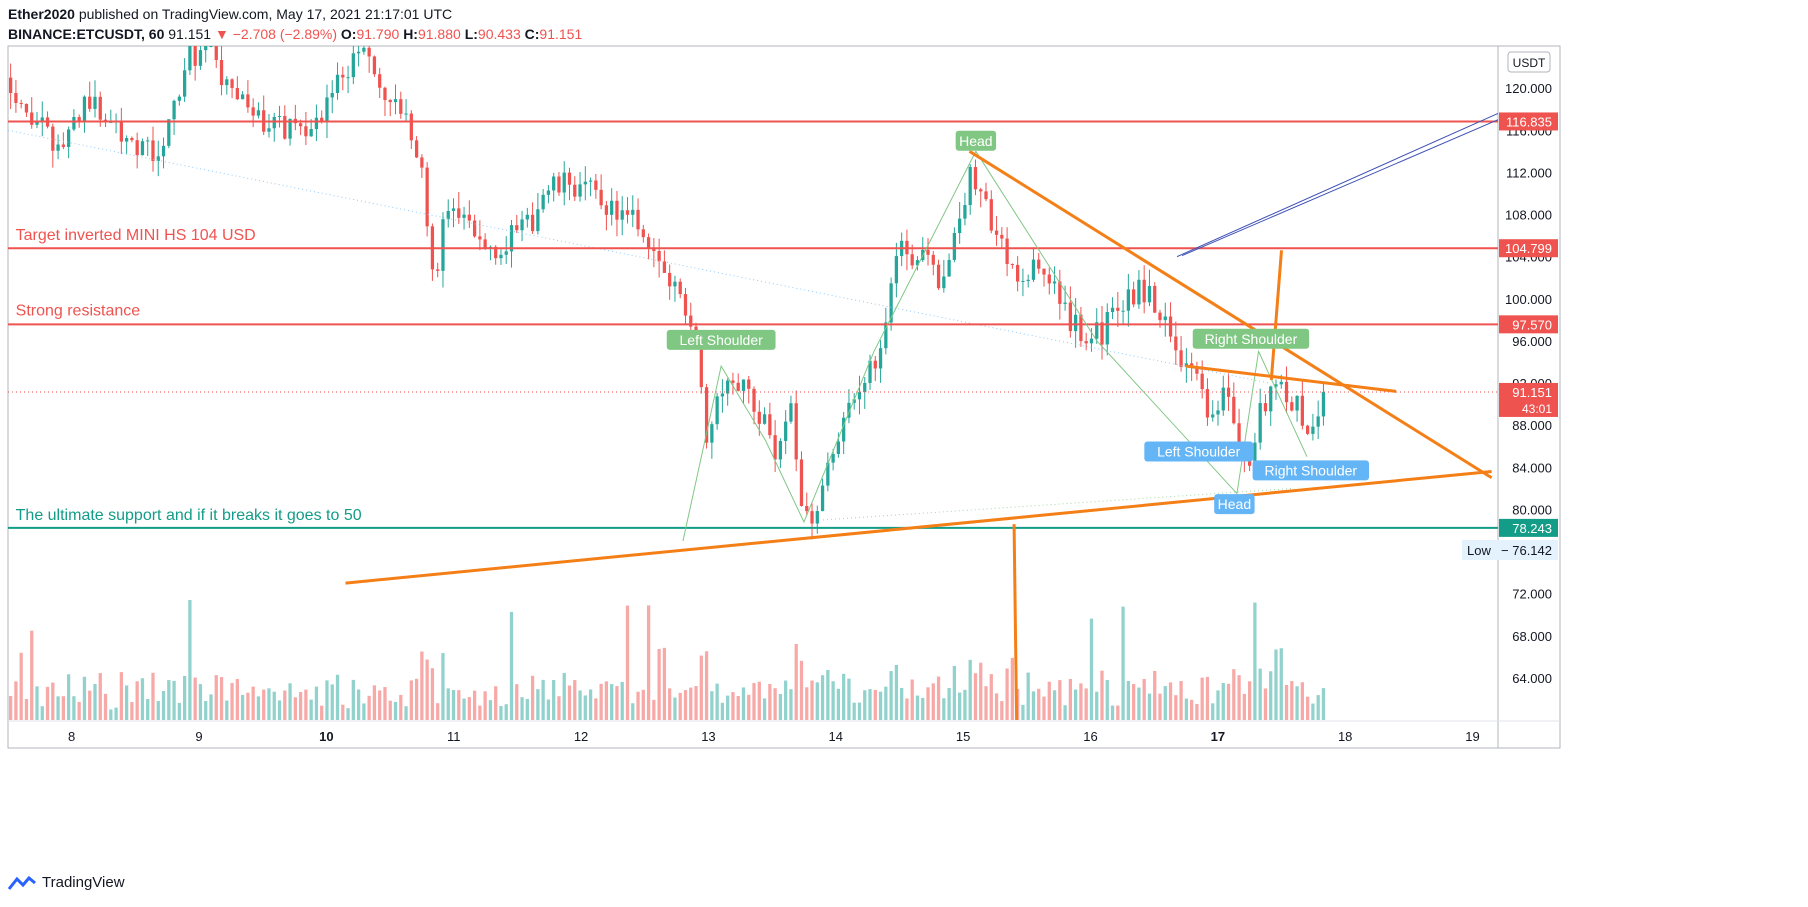 The height and width of the screenshot is (907, 1808). I want to click on x-tick-label: 9, so click(198, 736).